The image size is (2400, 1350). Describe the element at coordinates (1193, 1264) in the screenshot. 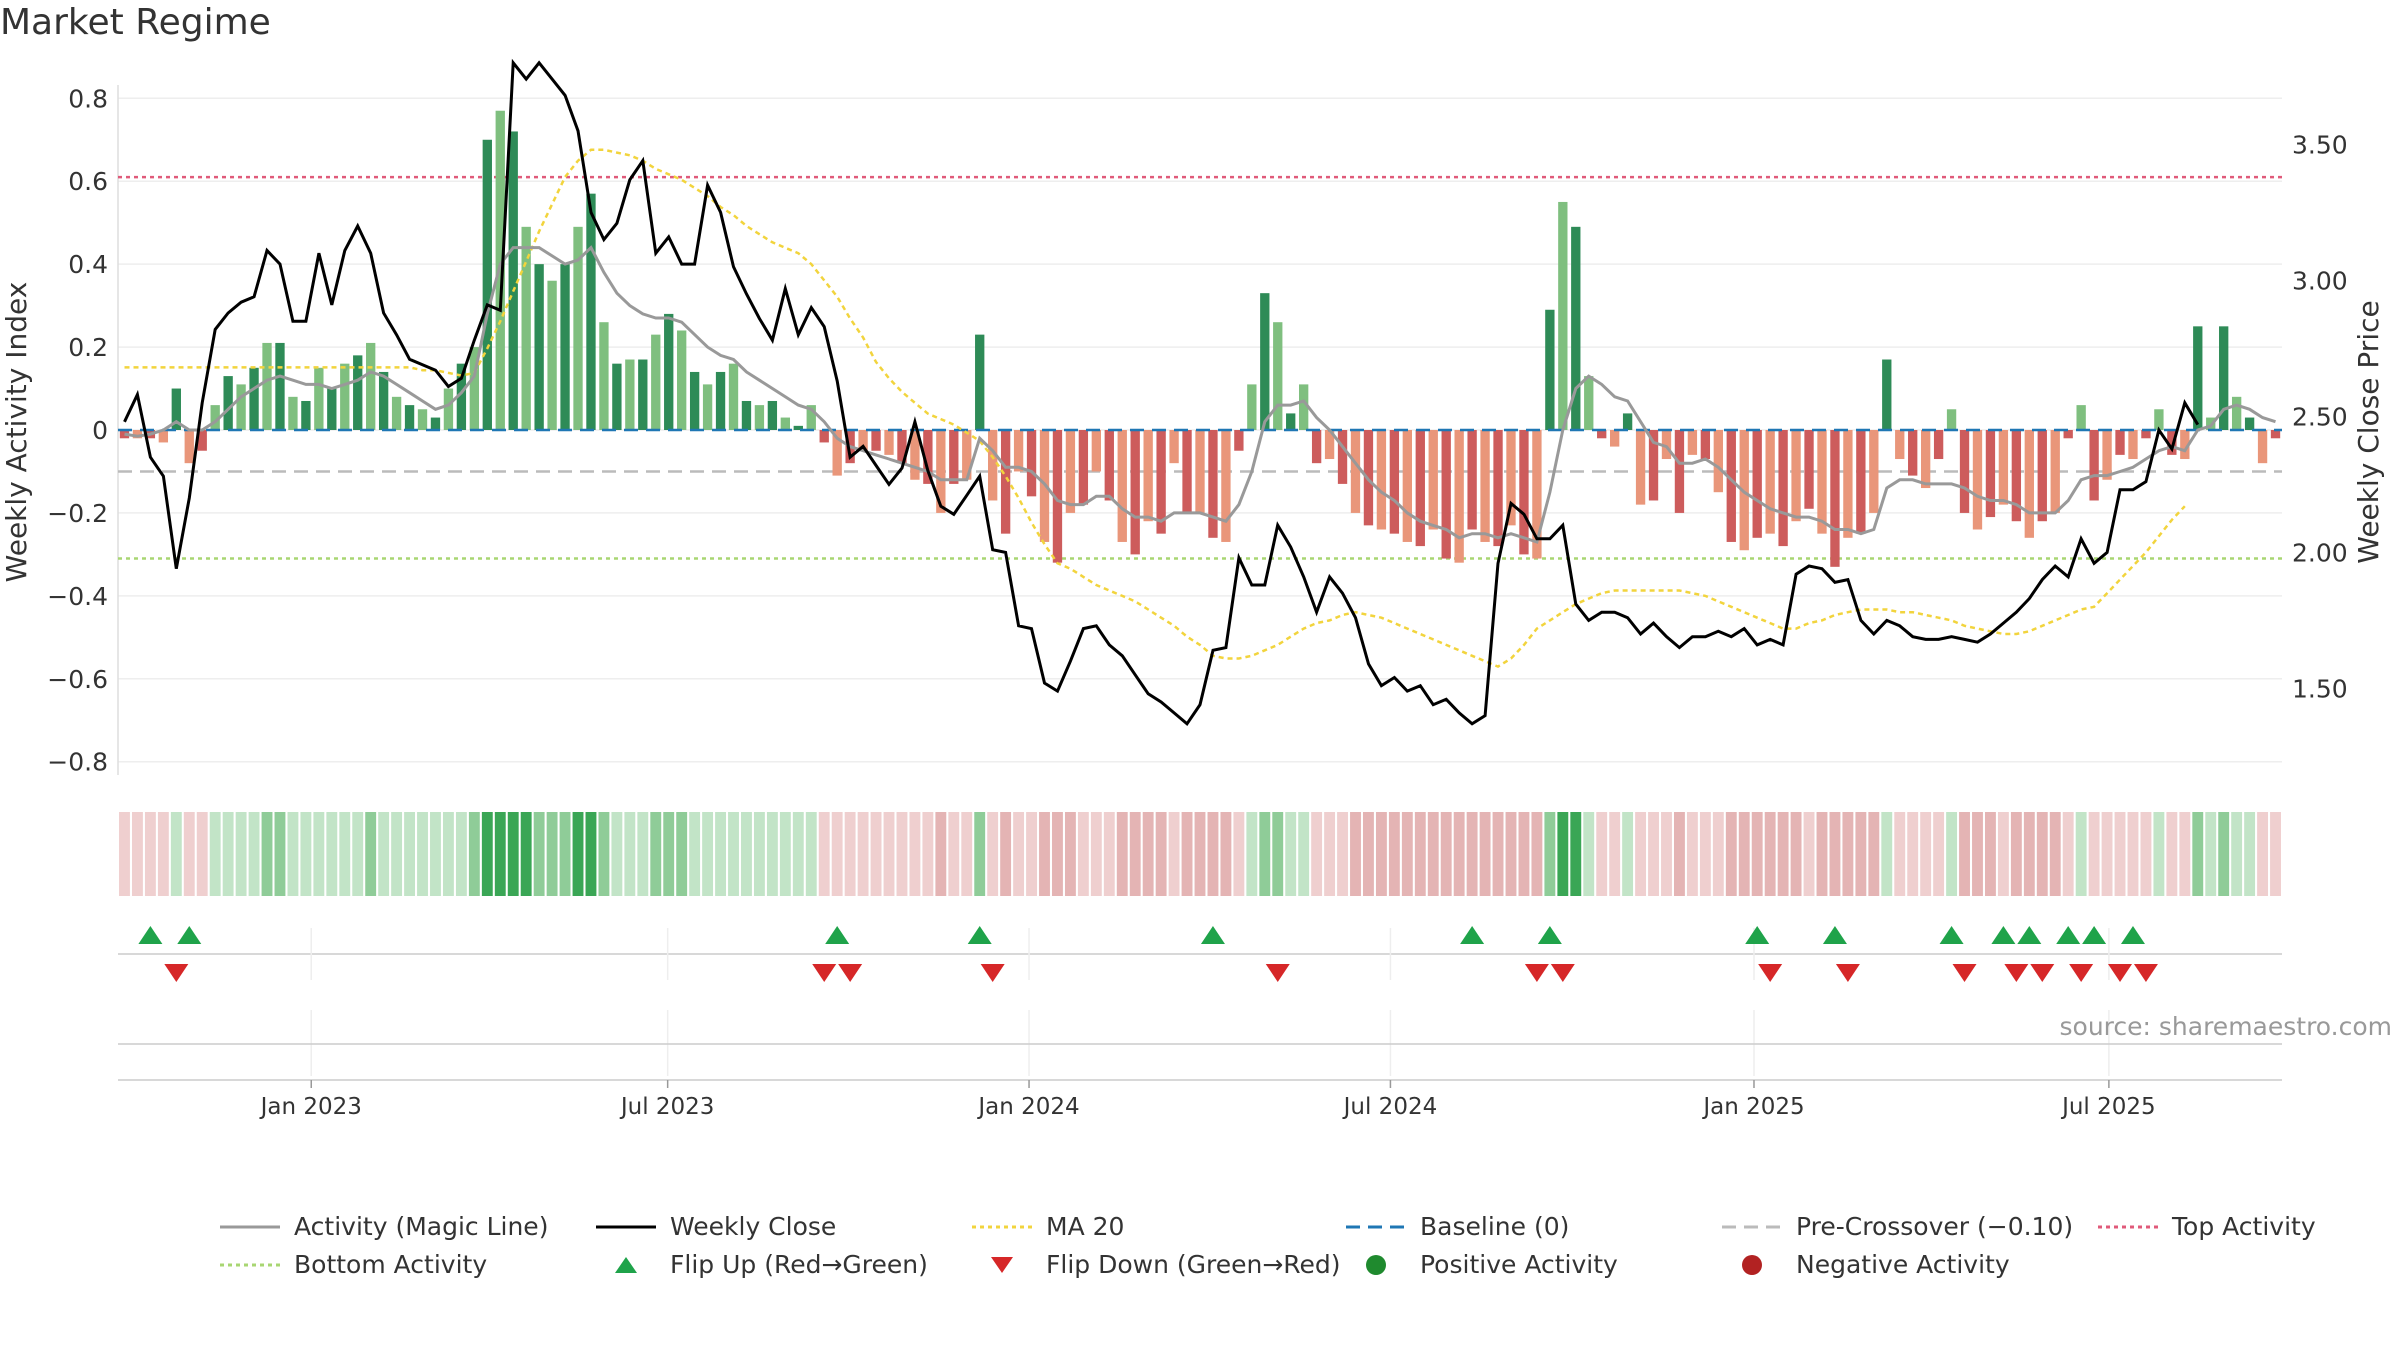

I see `legend-label-flip-down: Flip Down (Green→Red)` at that location.